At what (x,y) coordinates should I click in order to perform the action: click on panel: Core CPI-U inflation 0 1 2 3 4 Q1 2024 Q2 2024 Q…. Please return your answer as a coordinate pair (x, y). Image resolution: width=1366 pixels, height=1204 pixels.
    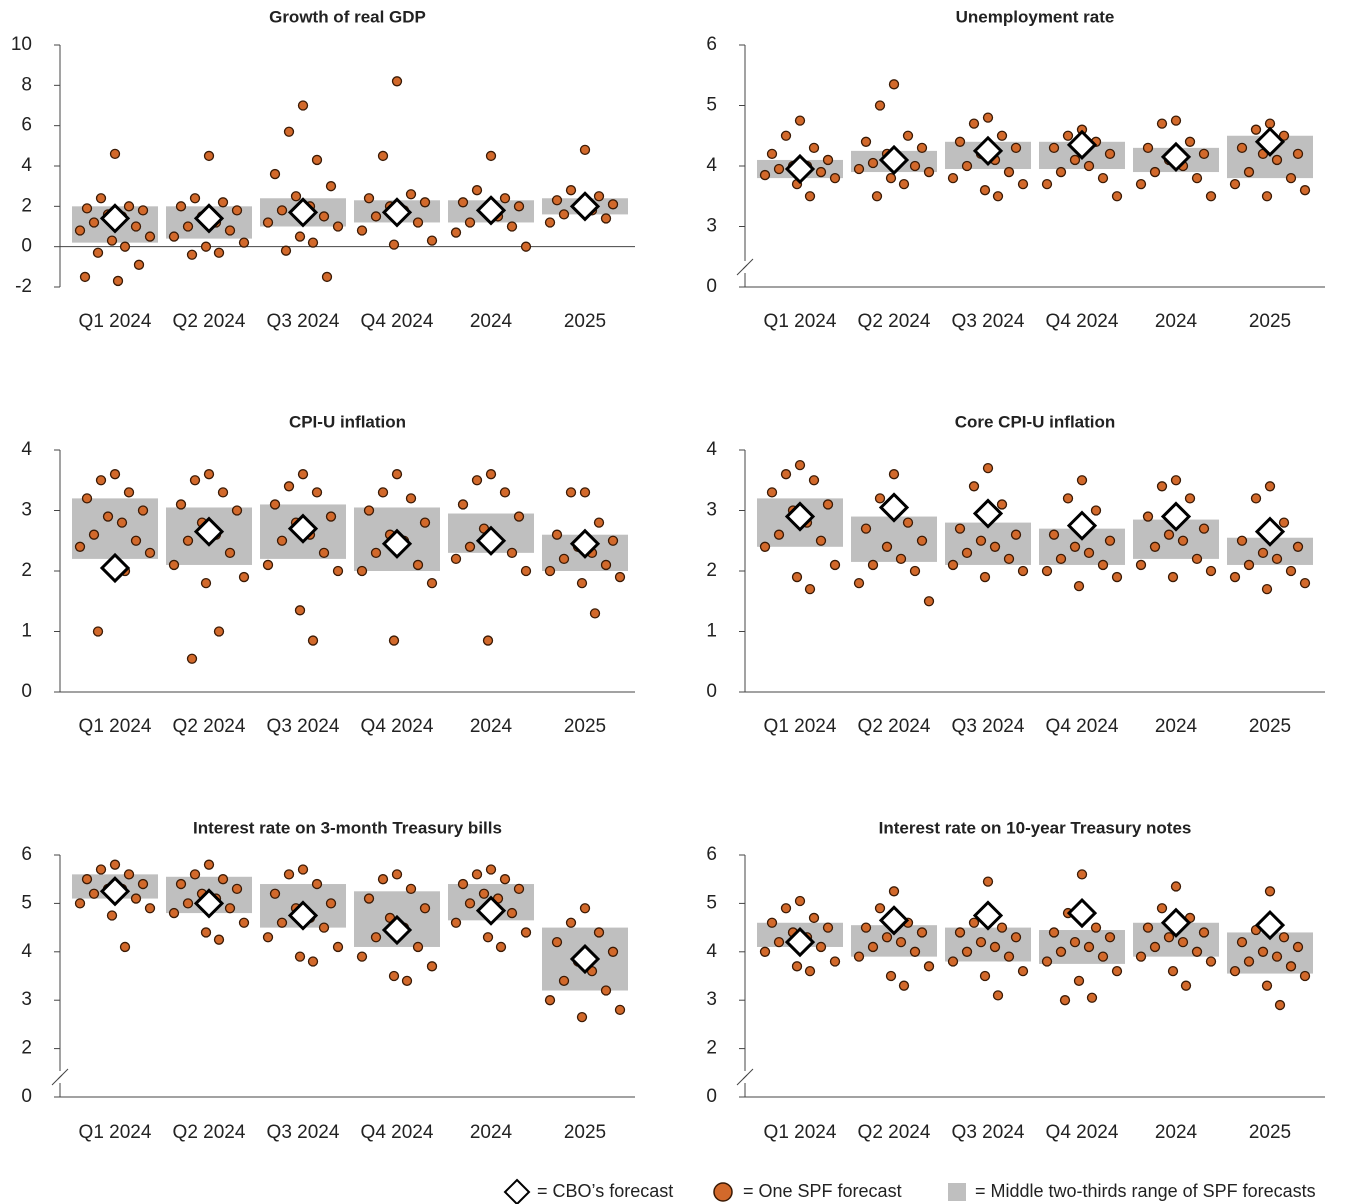
    Looking at the image, I should click on (1015, 574).